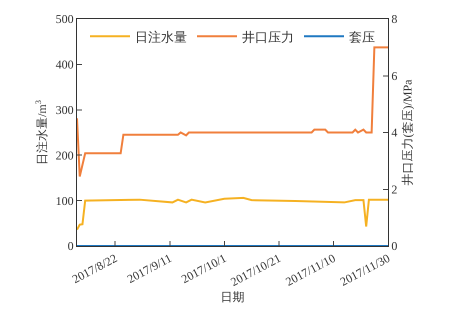 This screenshot has width=458, height=333. Describe the element at coordinates (65, 155) in the screenshot. I see `y-tick-label: 200` at that location.